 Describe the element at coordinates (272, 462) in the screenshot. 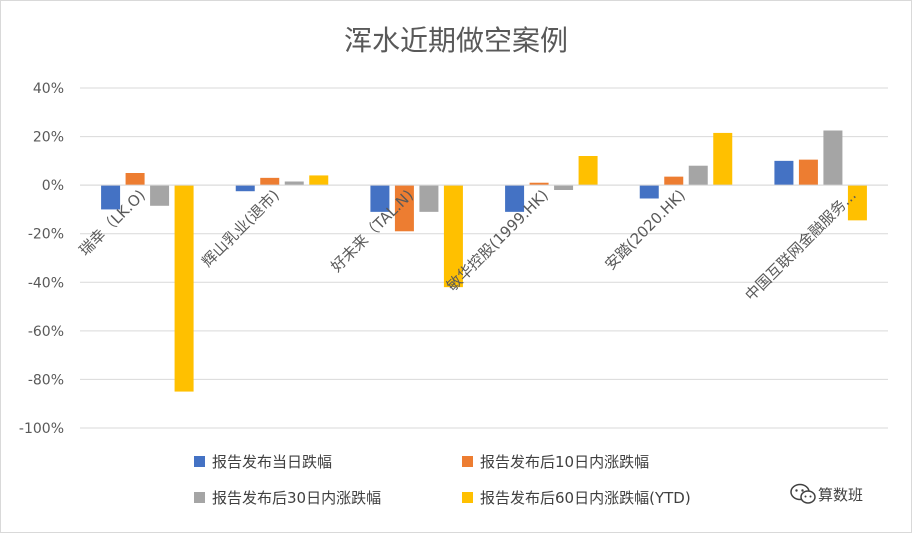

I see `legend-label: 报告发布当日跌幅` at that location.